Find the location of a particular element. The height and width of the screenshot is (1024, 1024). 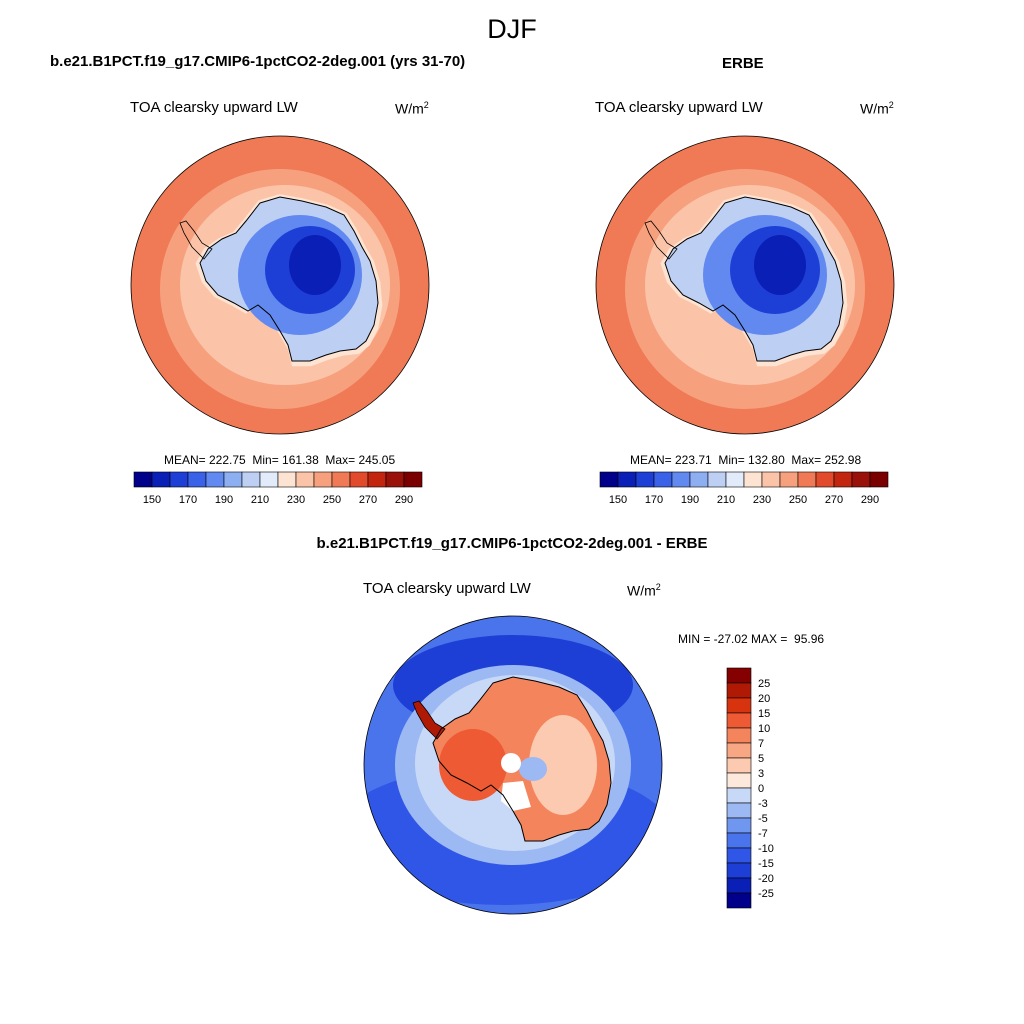

diff-polar-map is located at coordinates (513, 765).